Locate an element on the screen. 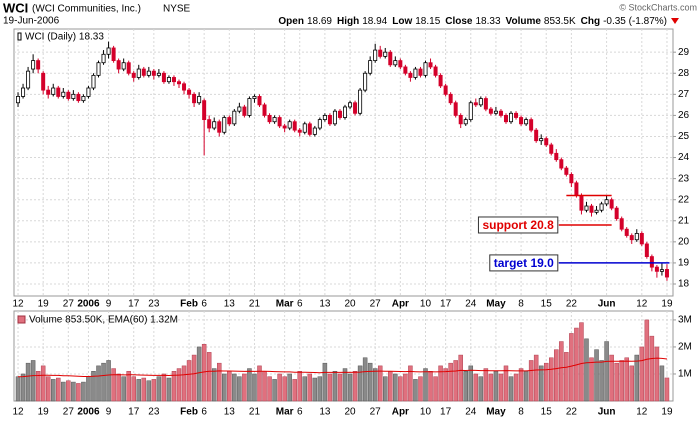 This screenshot has height=421, width=700. volume-legend-icon is located at coordinates (21, 319).